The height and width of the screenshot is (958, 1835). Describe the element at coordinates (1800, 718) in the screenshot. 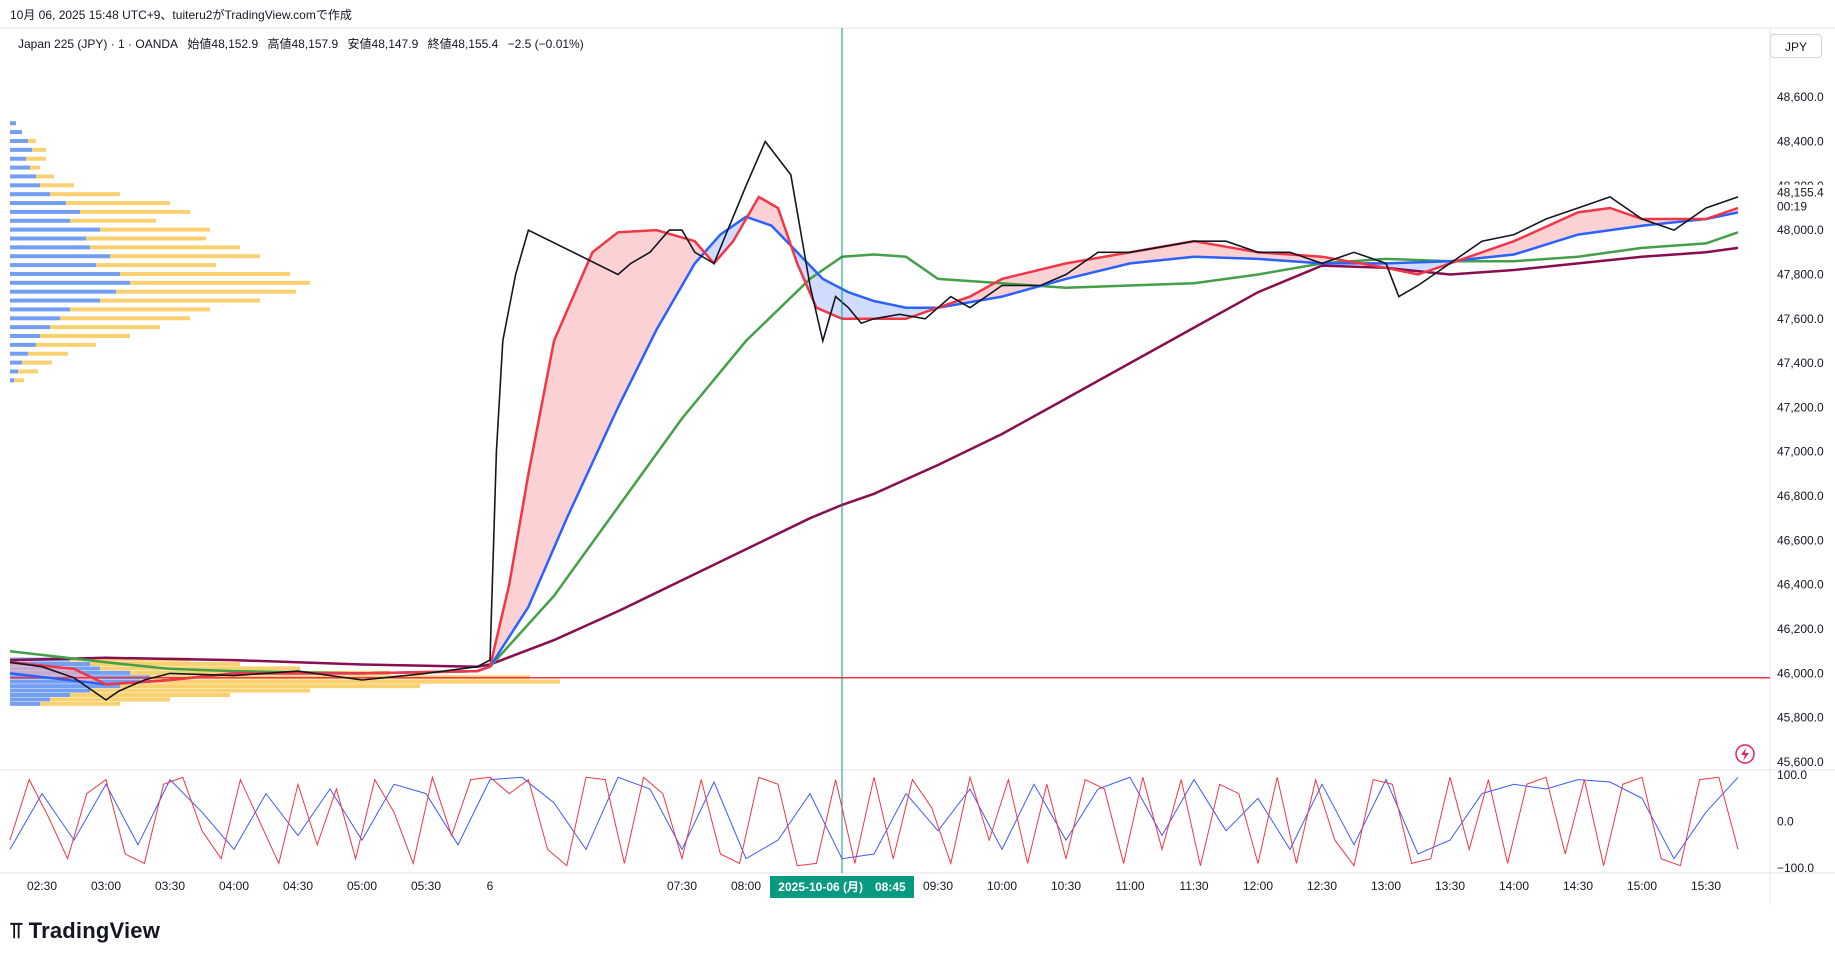

I see `price-tick-label: 45,800.0` at that location.